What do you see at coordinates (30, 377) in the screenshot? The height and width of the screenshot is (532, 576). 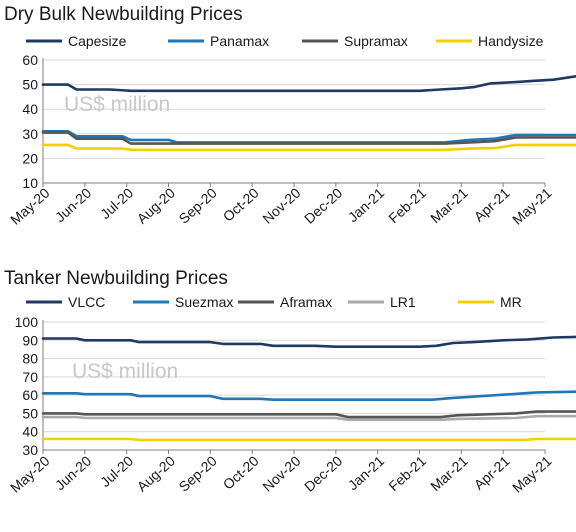 I see `y-tick-label: 70` at bounding box center [30, 377].